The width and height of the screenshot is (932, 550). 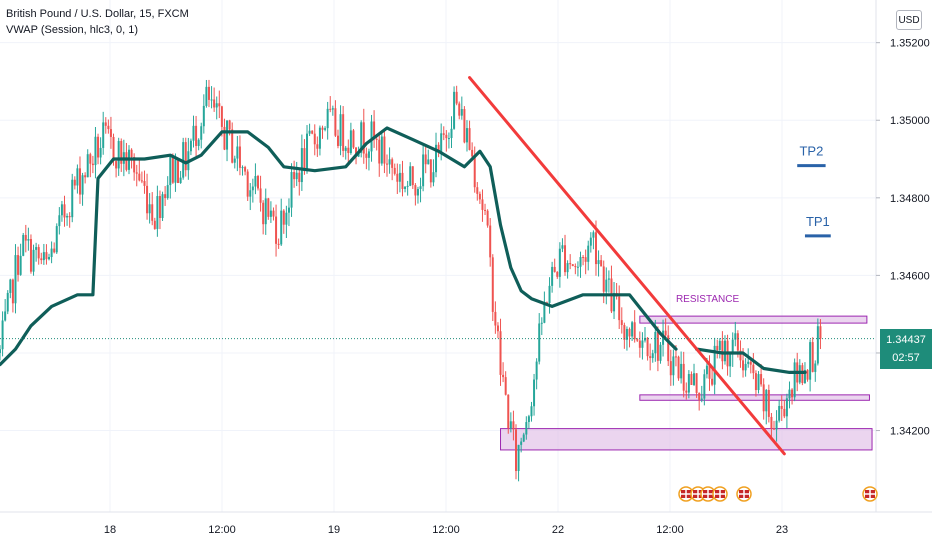 I want to click on resistance-label: RESISTANCE, so click(x=707, y=299).